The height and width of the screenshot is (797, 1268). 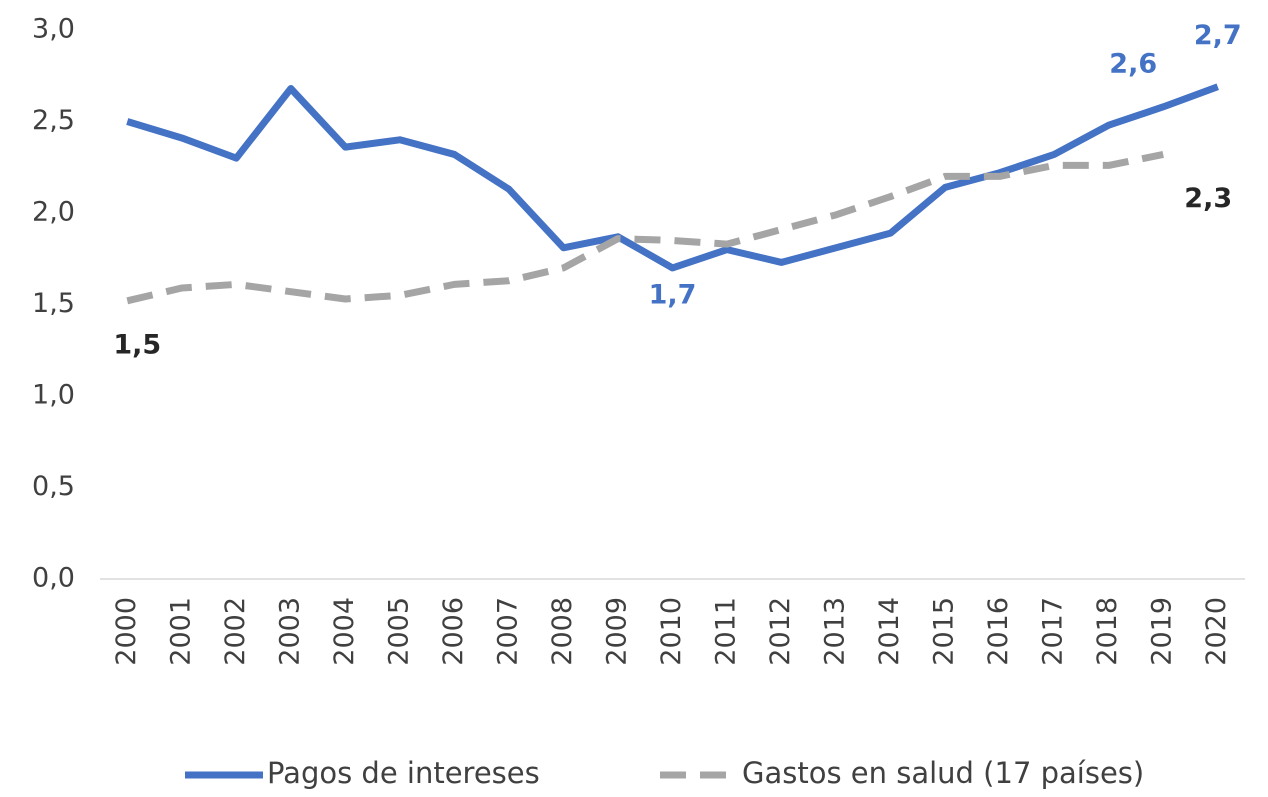 I want to click on data-label: 2,6, so click(x=1133, y=63).